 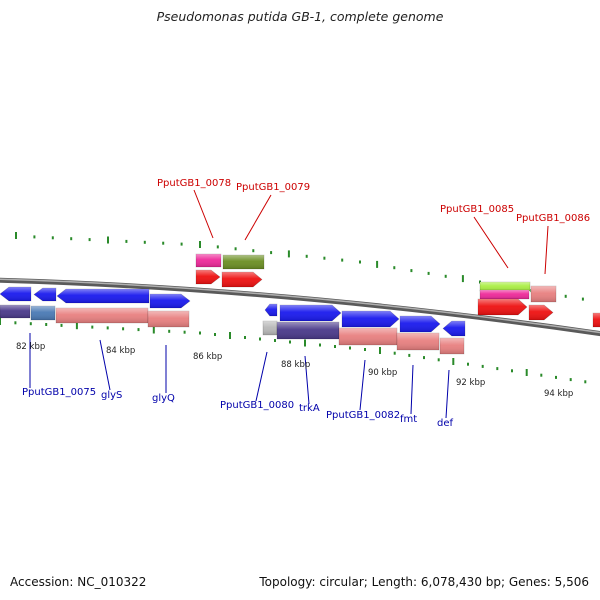 I want to click on scale-label: 86 kbp, so click(x=207, y=357).